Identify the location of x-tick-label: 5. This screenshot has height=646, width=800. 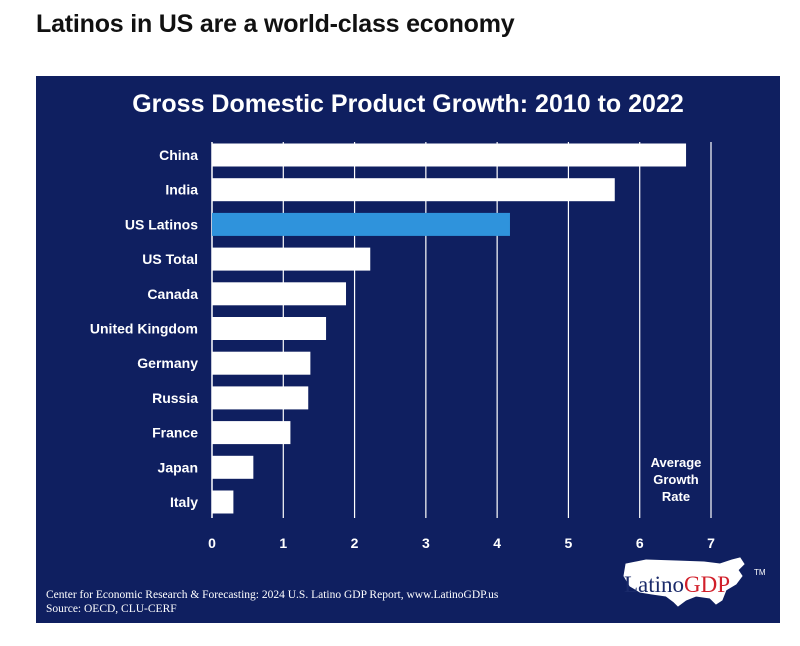
(569, 543).